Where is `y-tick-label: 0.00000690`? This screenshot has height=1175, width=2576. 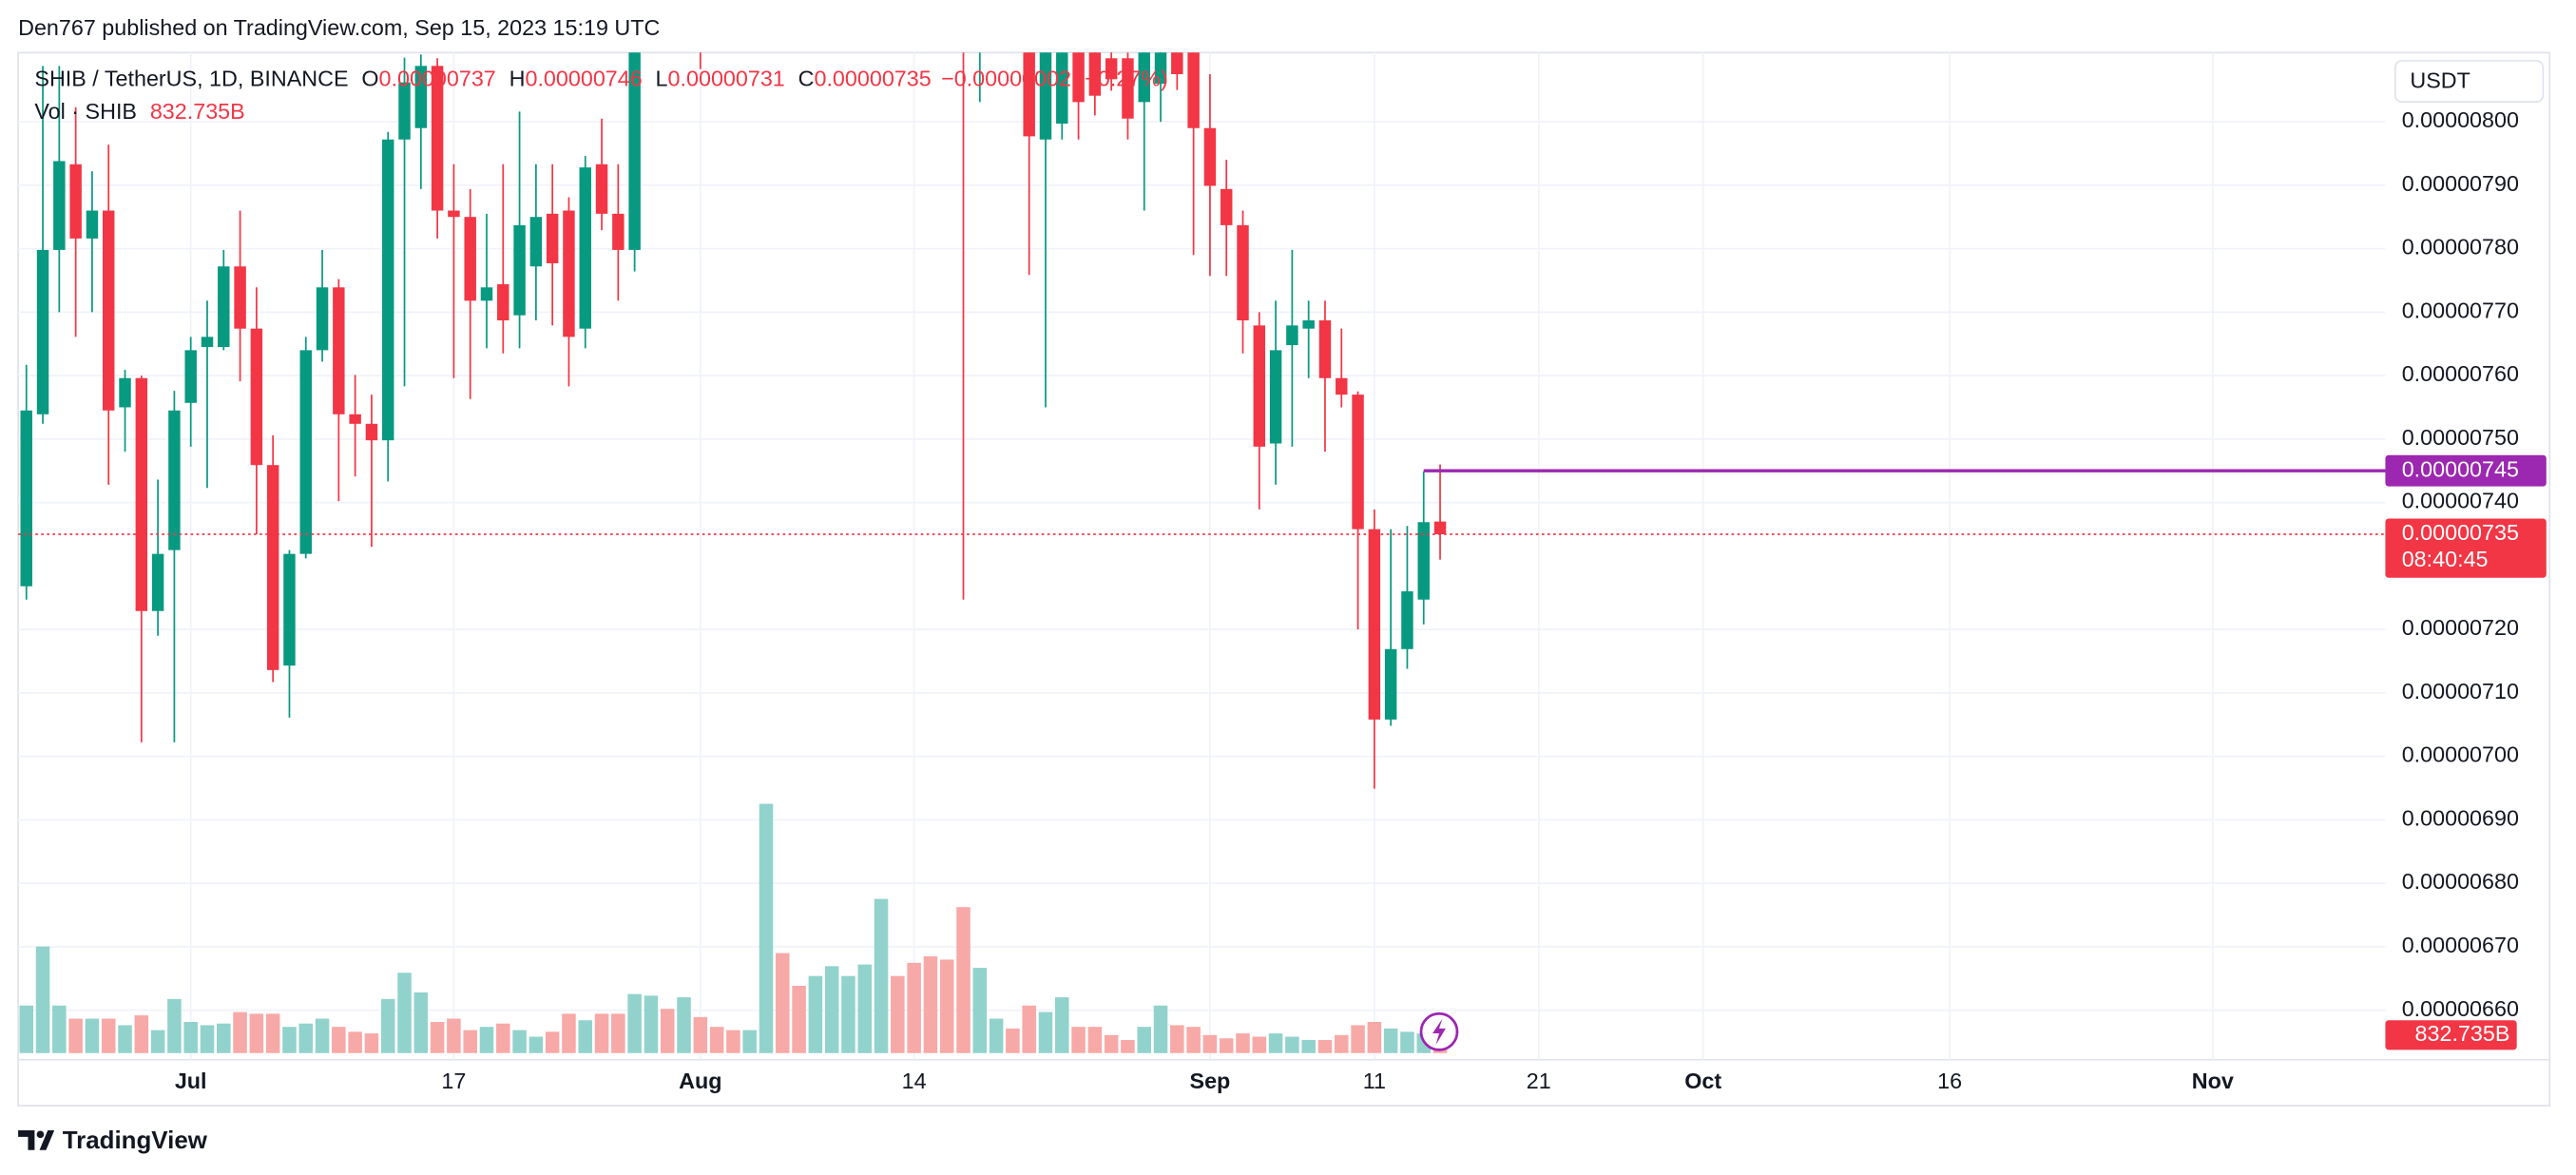 y-tick-label: 0.00000690 is located at coordinates (2460, 818).